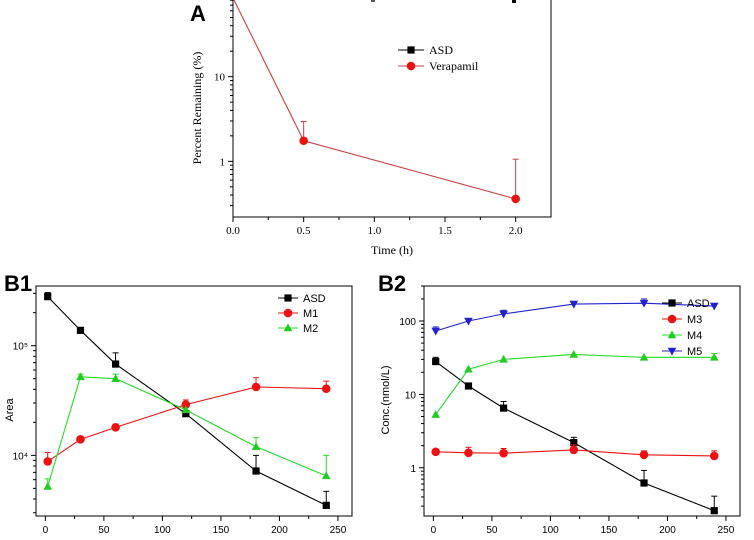  What do you see at coordinates (374, 231) in the screenshot?
I see `x-tick-label: 1.0` at bounding box center [374, 231].